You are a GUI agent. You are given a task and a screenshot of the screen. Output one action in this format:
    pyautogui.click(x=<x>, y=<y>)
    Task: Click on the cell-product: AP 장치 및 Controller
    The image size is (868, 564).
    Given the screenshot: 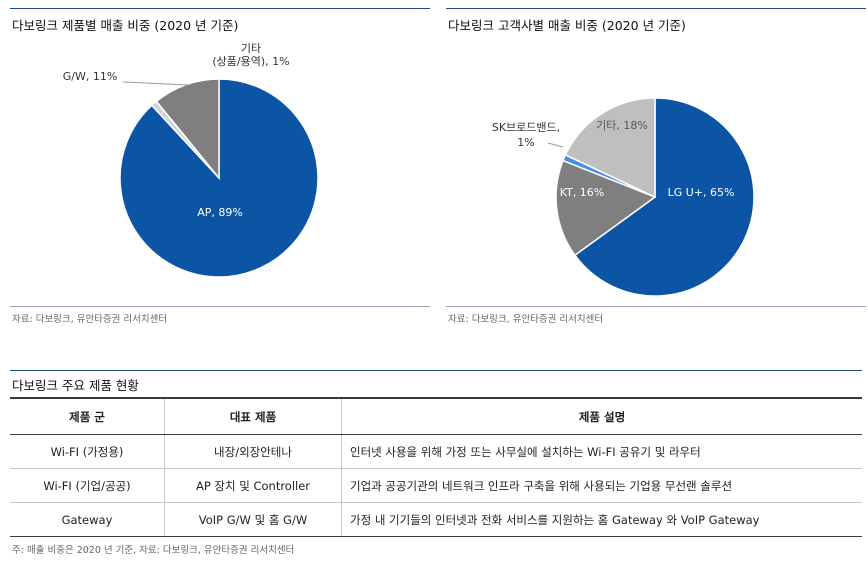 What is the action you would take?
    pyautogui.click(x=253, y=485)
    